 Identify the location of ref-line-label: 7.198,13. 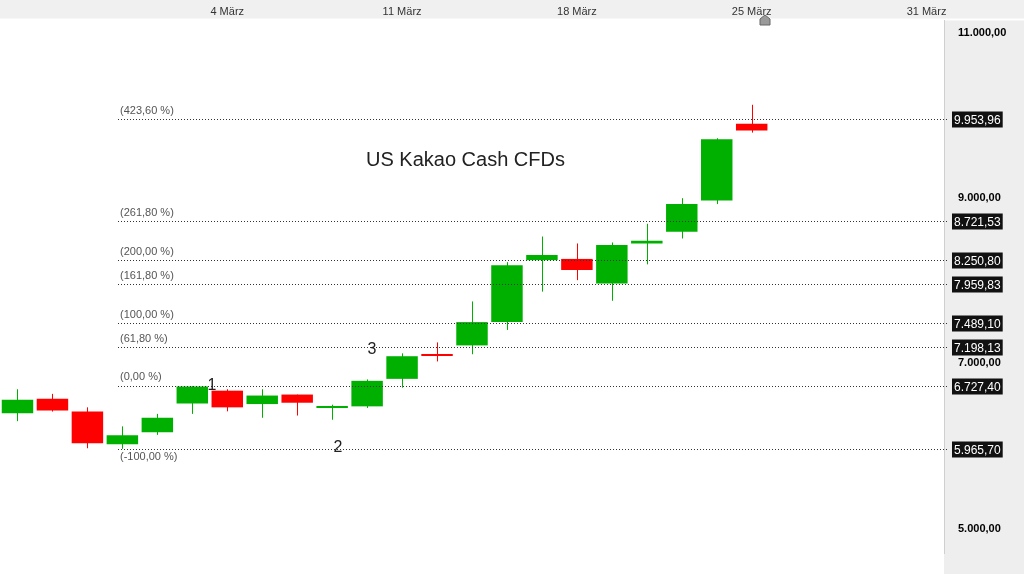
(978, 347).